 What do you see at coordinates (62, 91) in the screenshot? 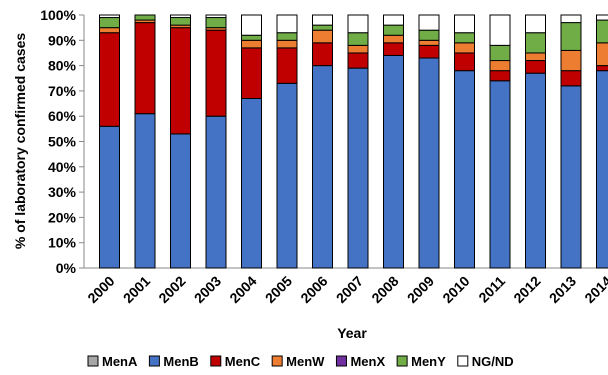
I see `y-tick-label: 70%` at bounding box center [62, 91].